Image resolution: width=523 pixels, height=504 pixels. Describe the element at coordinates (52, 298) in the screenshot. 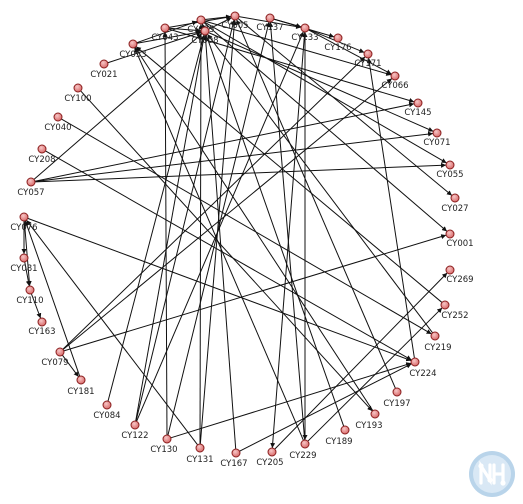

I see `edge-cy181-cy076` at that location.